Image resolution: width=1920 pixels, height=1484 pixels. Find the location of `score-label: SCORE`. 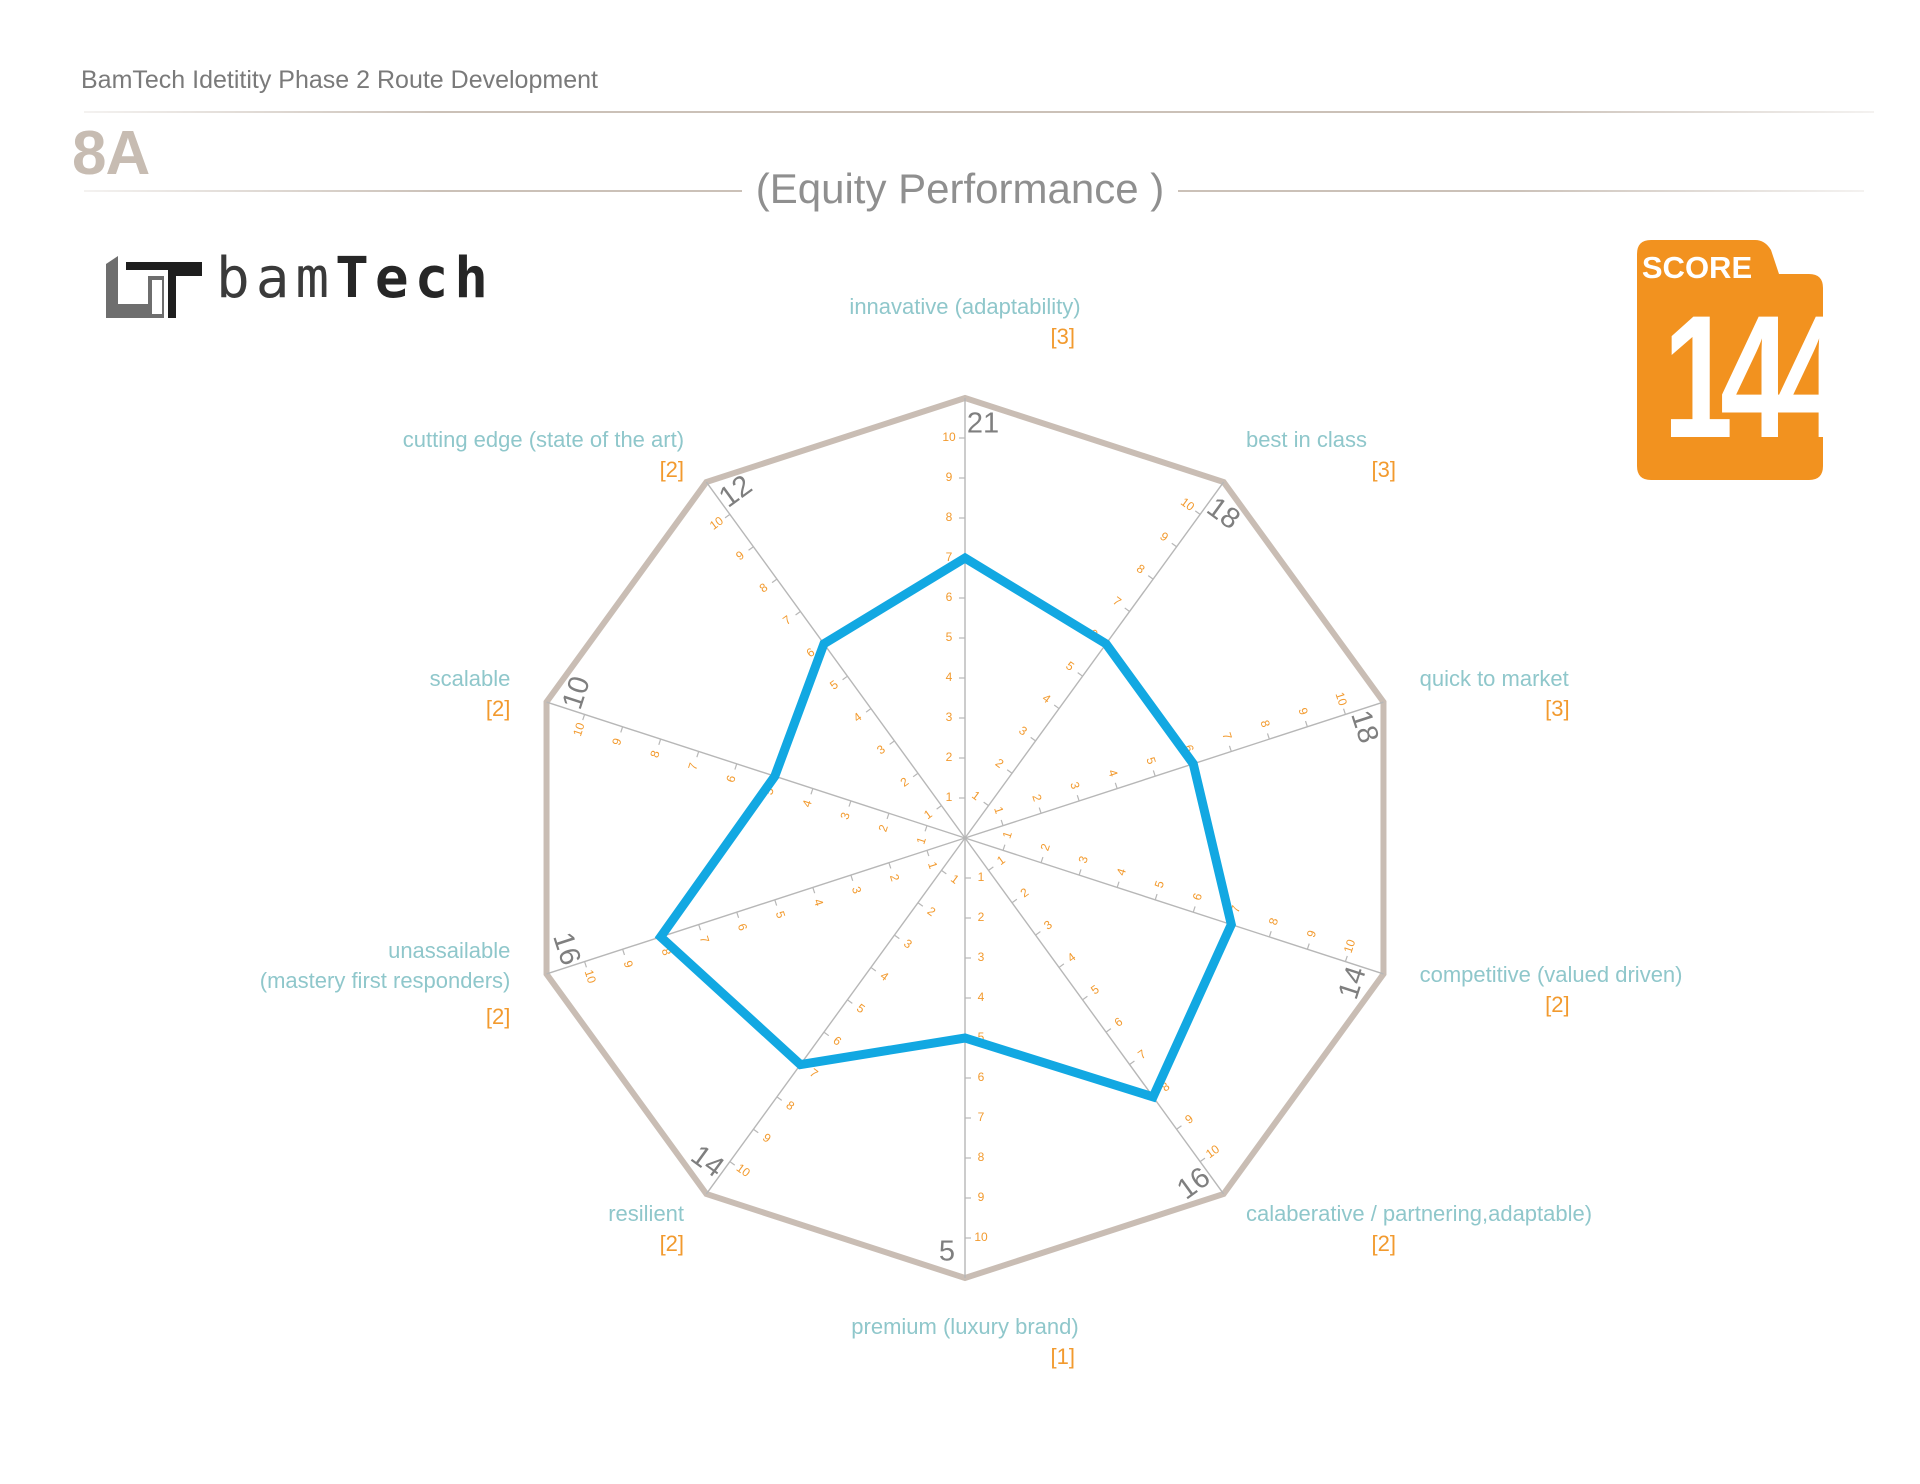

score-label: SCORE is located at coordinates (1697, 267).